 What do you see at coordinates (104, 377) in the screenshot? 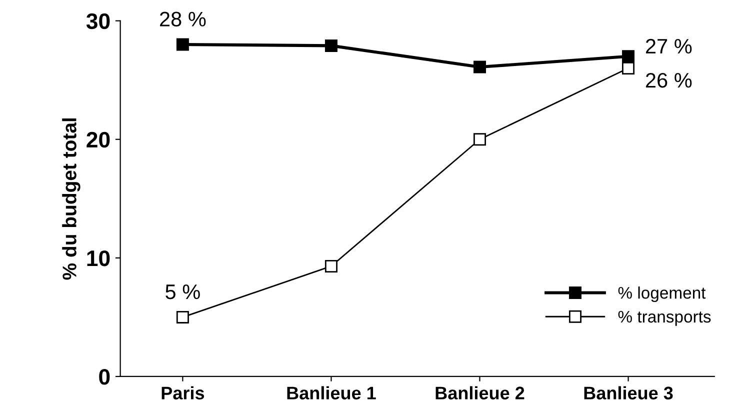
I see `y-tick-label: 0` at bounding box center [104, 377].